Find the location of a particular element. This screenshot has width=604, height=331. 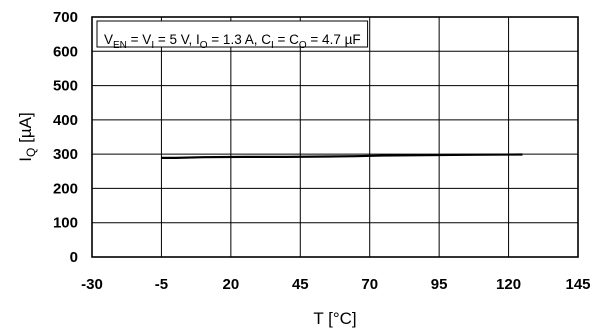

series-layer is located at coordinates (342, 156).